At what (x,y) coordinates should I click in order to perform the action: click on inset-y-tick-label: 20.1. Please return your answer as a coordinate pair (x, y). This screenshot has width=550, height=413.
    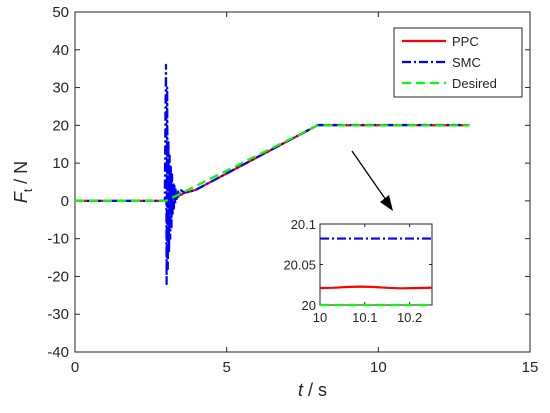
    Looking at the image, I should click on (303, 224).